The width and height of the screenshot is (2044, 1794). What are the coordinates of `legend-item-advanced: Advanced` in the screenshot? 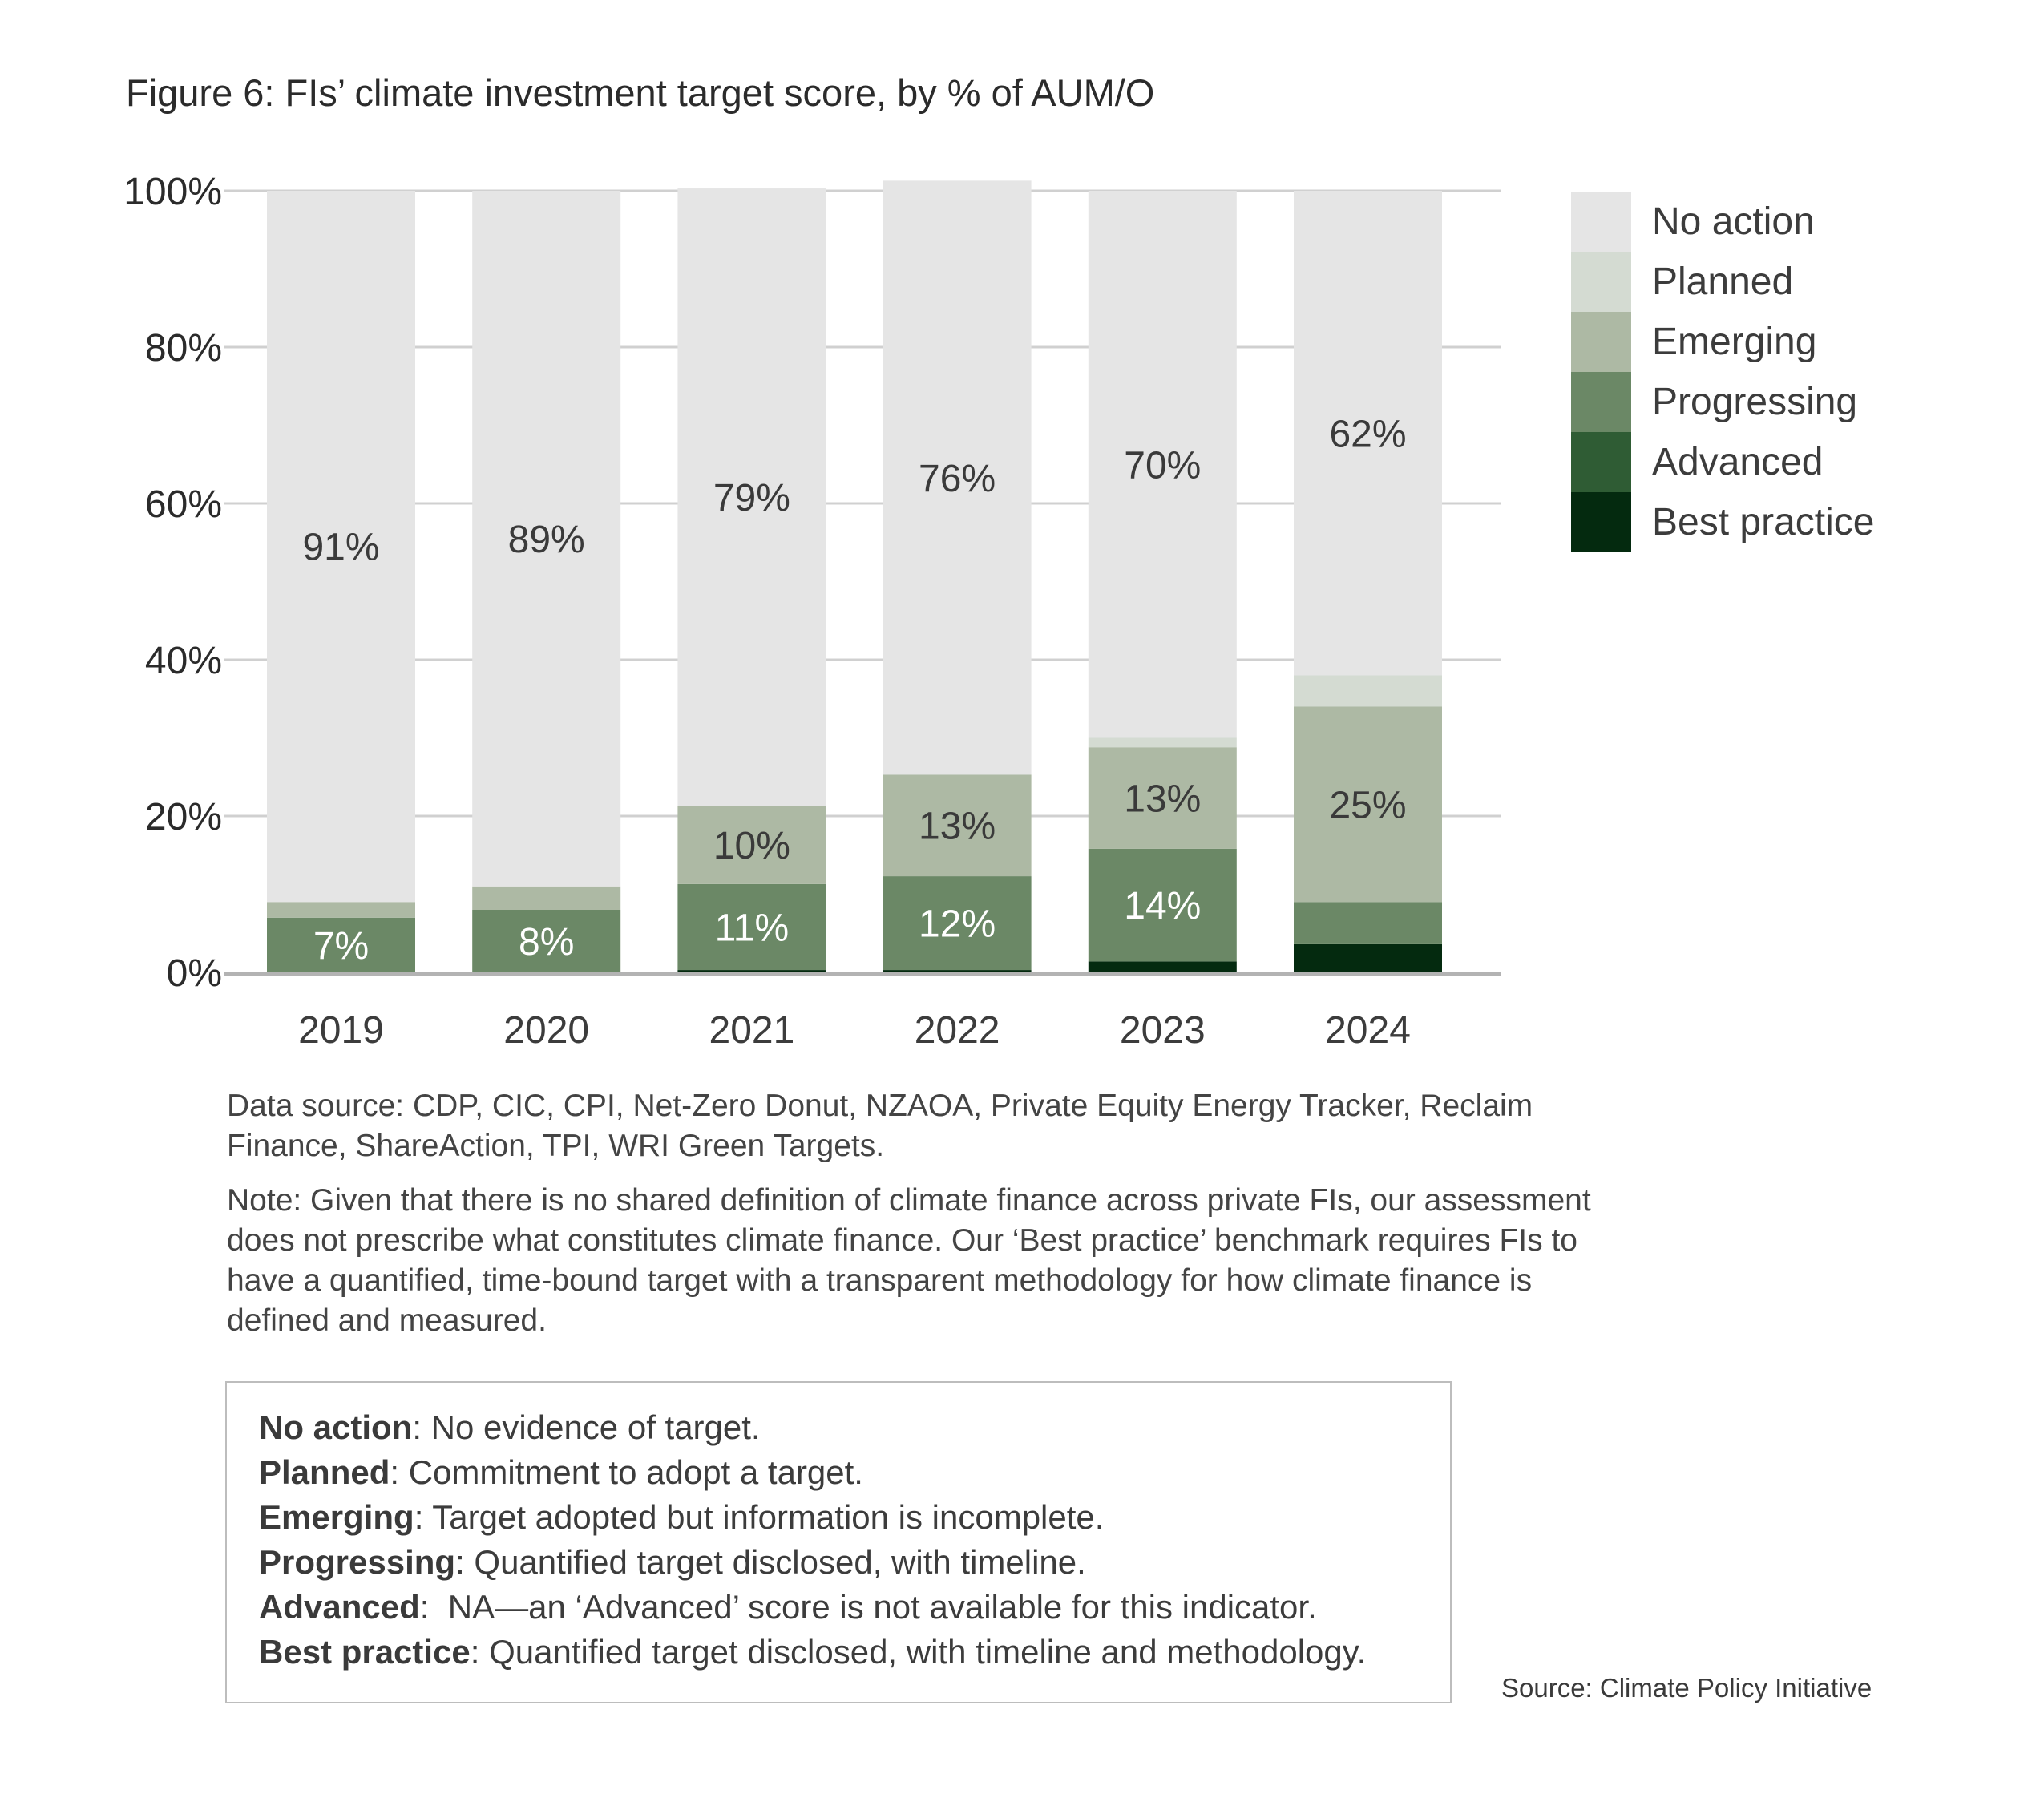 It's located at (1722, 462).